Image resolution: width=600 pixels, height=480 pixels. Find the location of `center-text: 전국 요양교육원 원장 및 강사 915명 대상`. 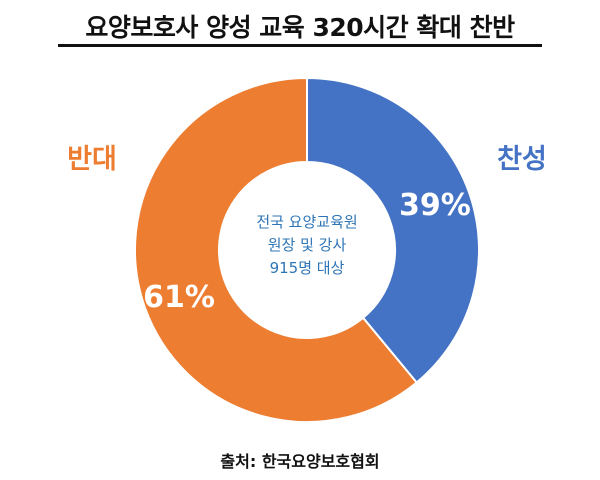

center-text: 전국 요양교육원 원장 및 강사 915명 대상 is located at coordinates (306, 245).